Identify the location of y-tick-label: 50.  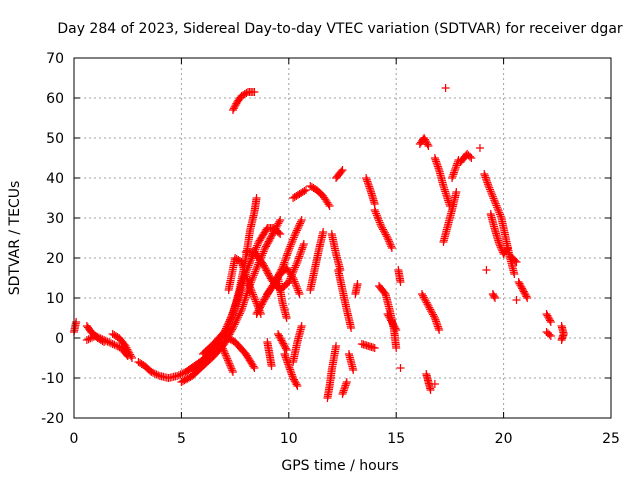
(55, 139).